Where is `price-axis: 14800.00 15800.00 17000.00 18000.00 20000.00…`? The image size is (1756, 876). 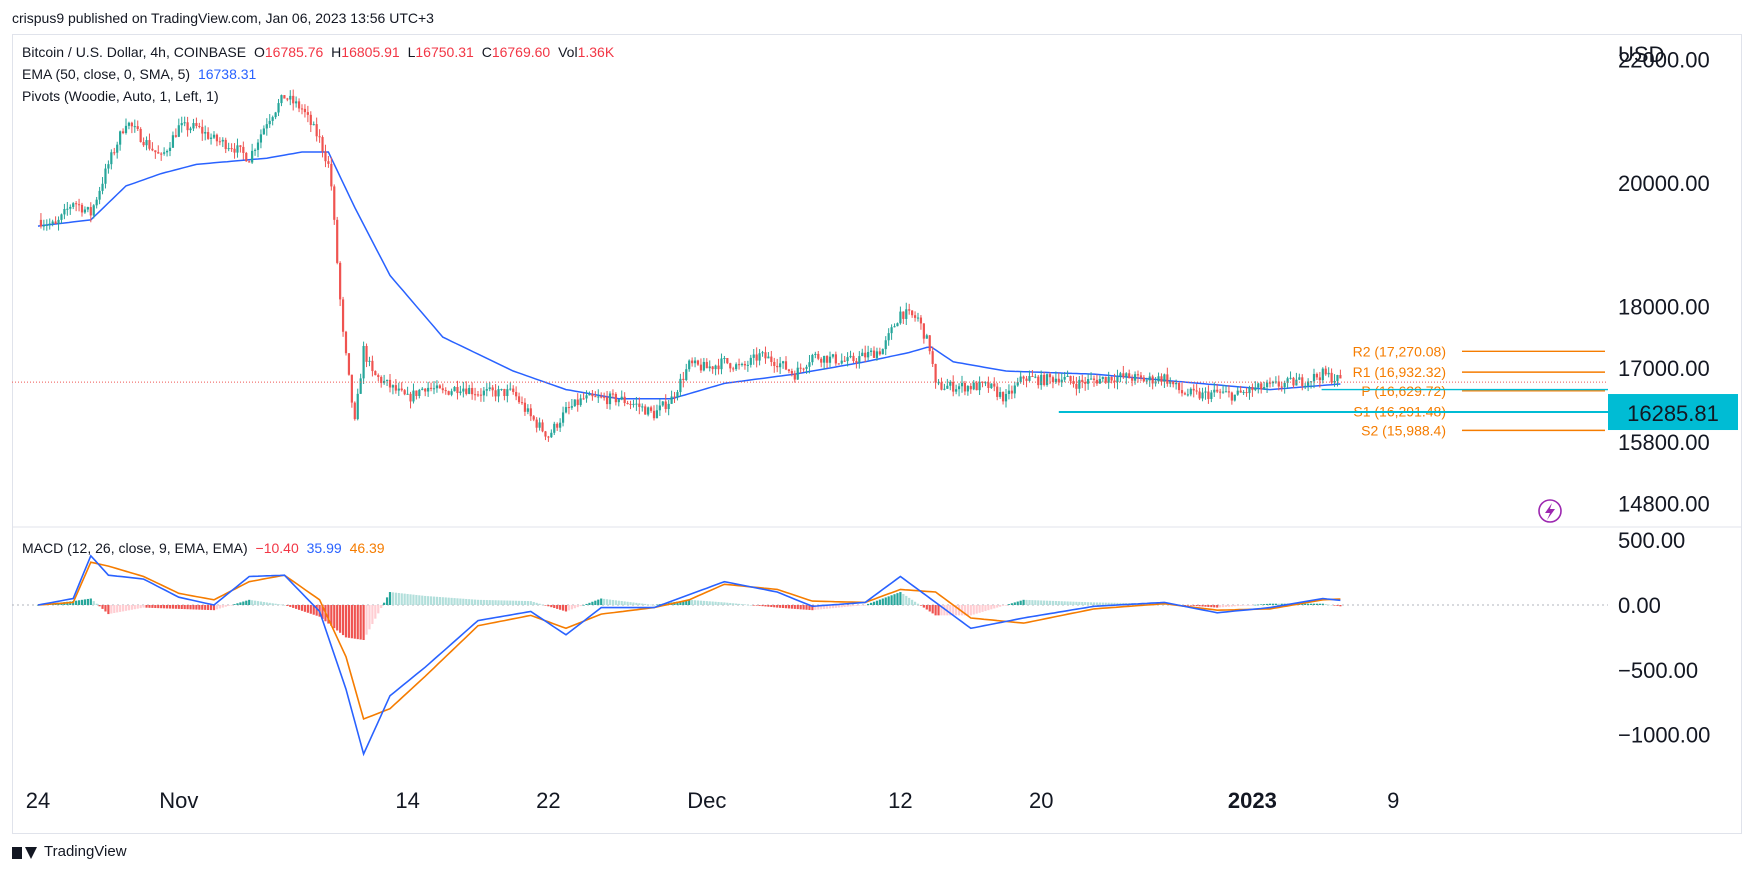
price-axis: 14800.00 15800.00 17000.00 18000.00 20000.00… is located at coordinates (1664, 397).